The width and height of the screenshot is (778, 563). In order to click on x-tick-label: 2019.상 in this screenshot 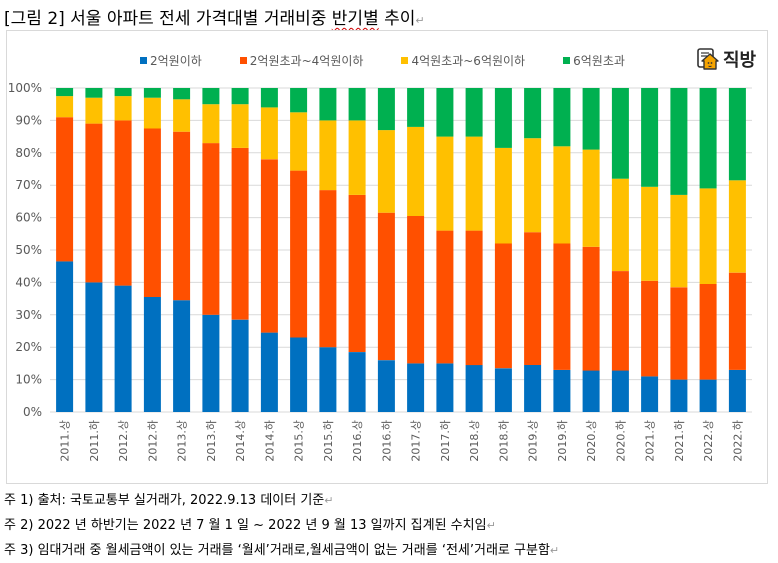, I will do `click(533, 441)`.